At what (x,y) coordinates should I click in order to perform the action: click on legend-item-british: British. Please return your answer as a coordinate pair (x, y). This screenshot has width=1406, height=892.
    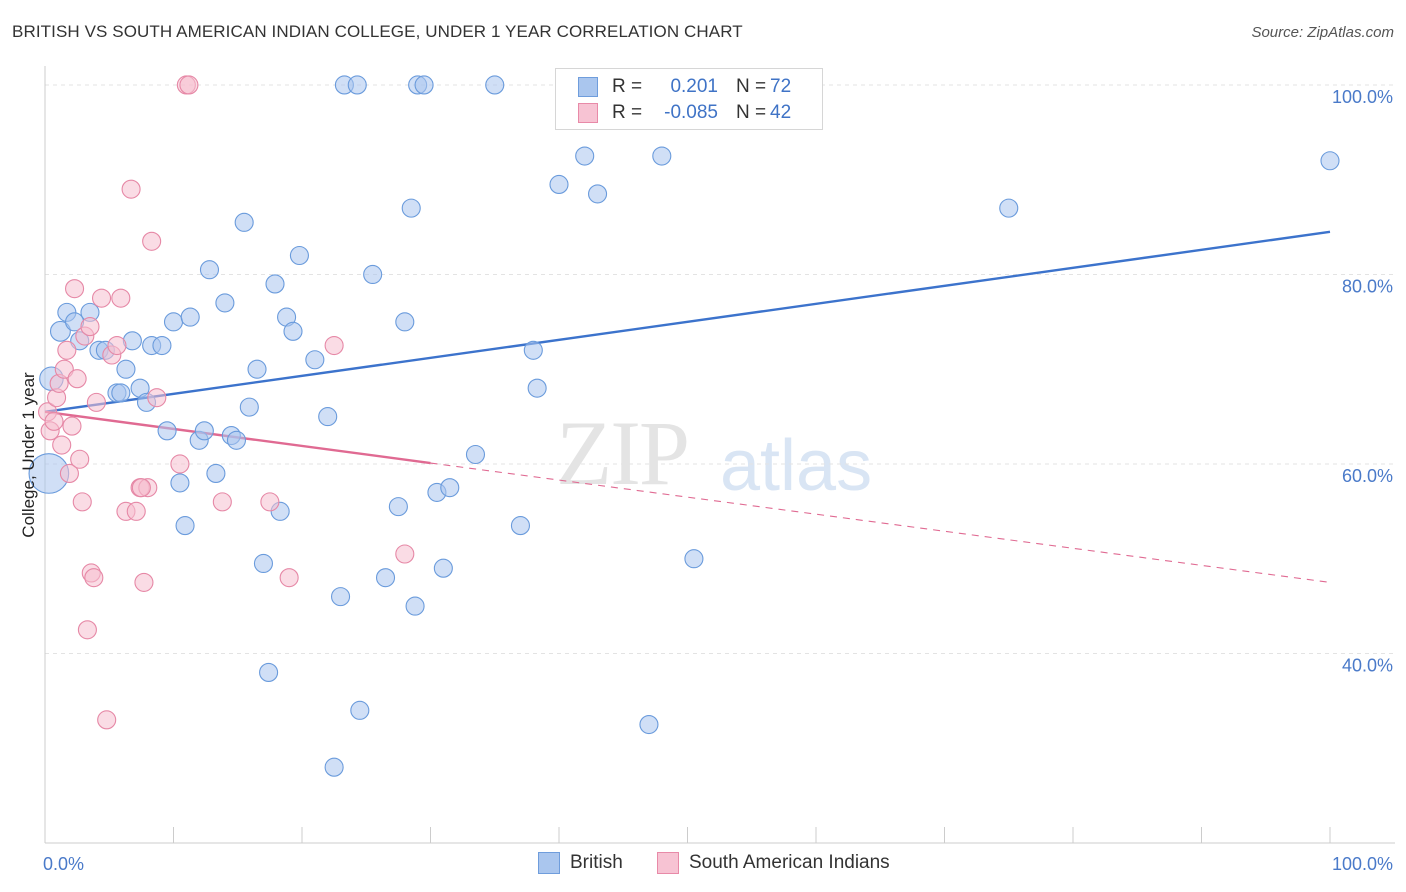
    Looking at the image, I should click on (580, 863).